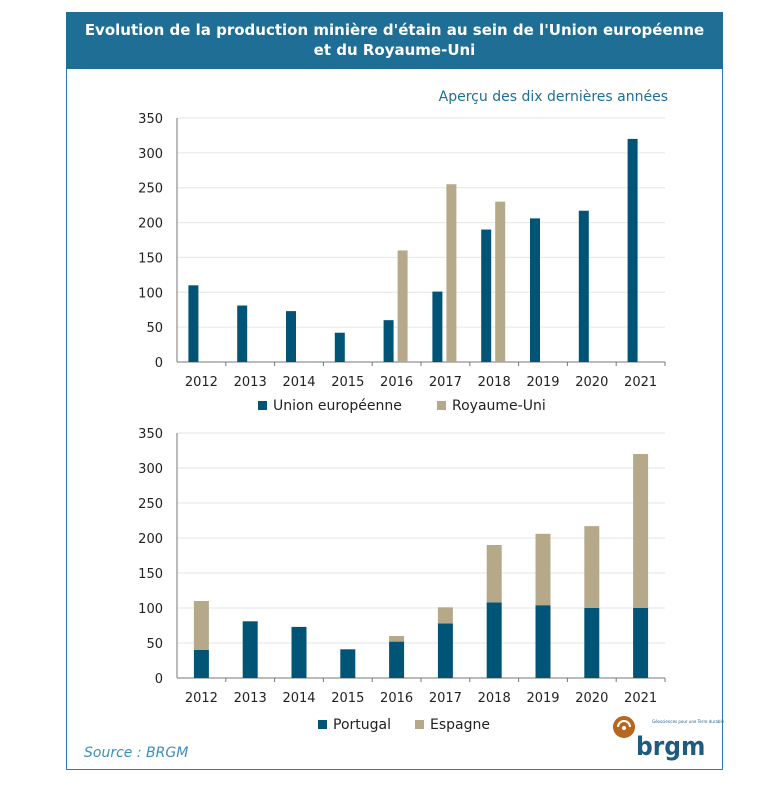  I want to click on title-line-2: et du Royaume-Uni, so click(394, 50).